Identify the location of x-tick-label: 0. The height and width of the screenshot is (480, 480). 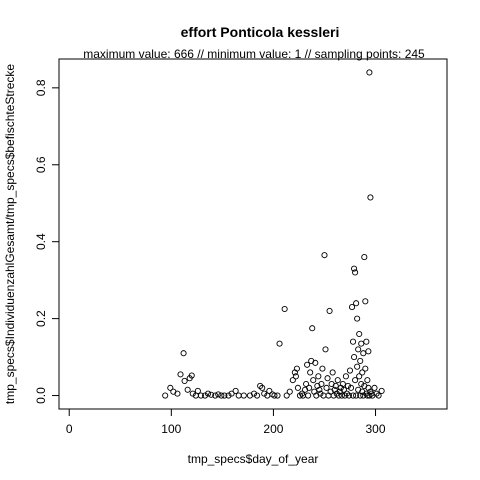
(69, 429).